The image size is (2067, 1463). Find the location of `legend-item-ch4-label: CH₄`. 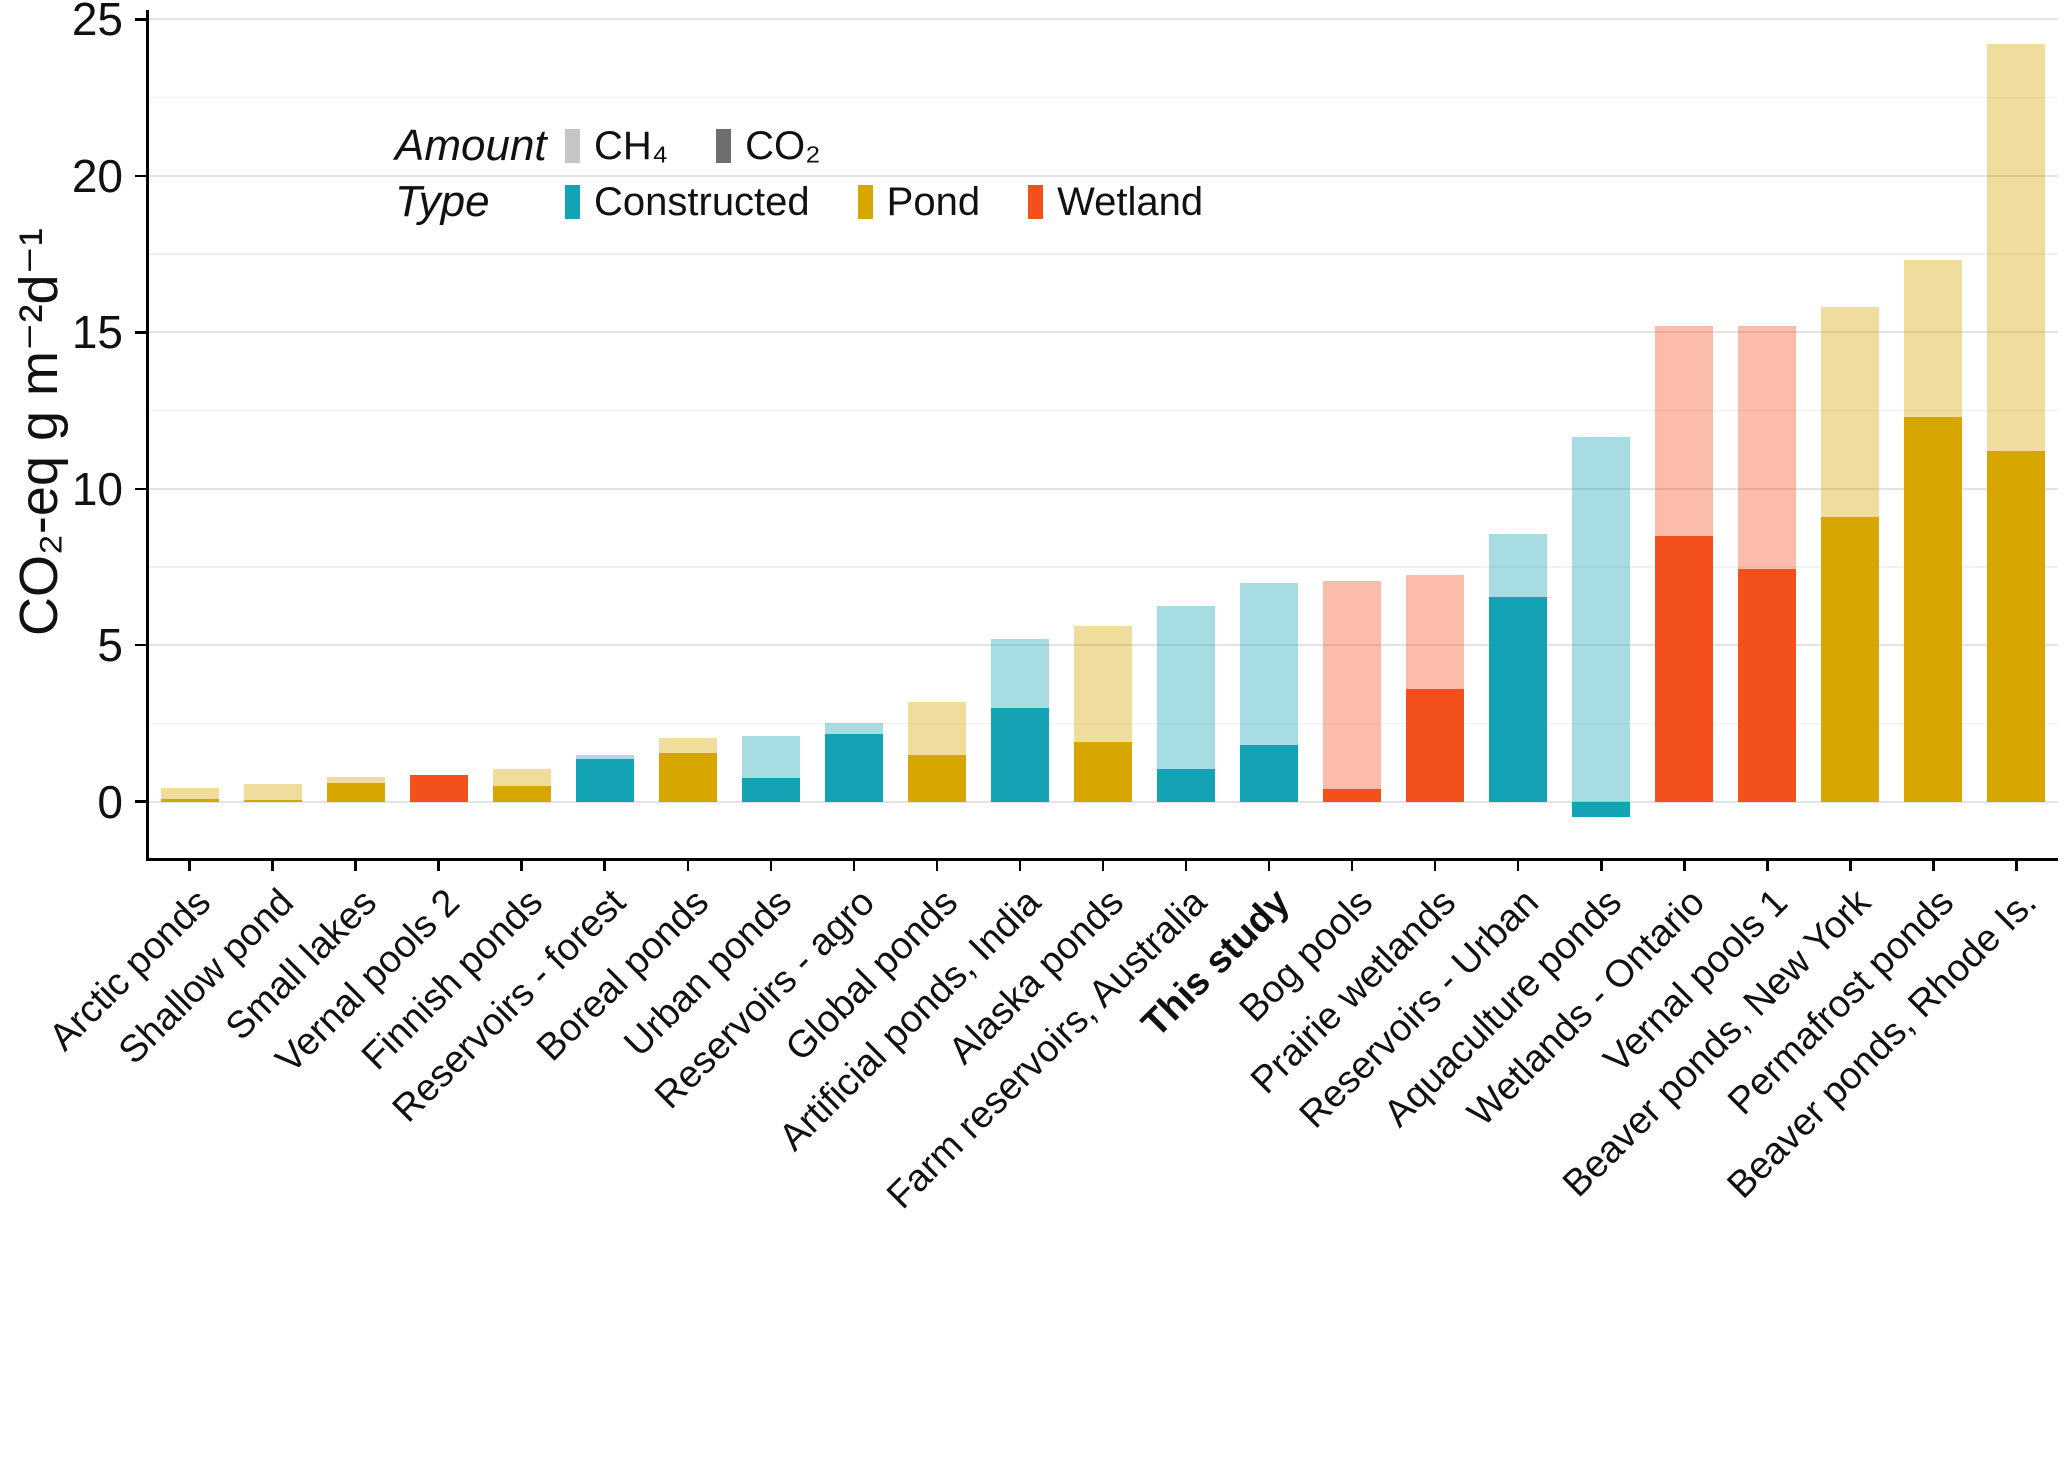

legend-item-ch4-label: CH₄ is located at coordinates (631, 145).